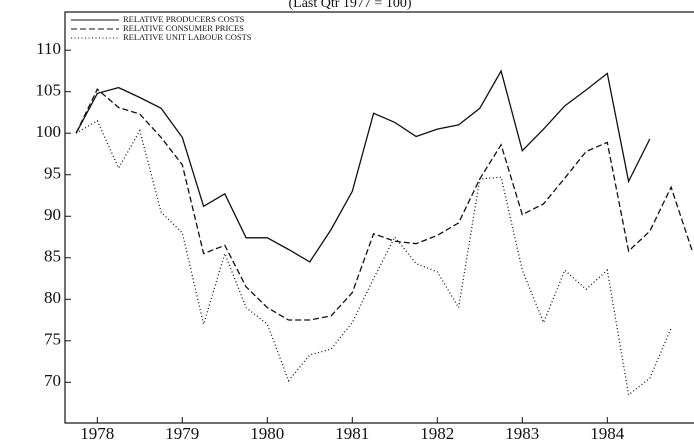 This screenshot has height=444, width=694. Describe the element at coordinates (522, 433) in the screenshot. I see `x-tick-label: 1983` at that location.